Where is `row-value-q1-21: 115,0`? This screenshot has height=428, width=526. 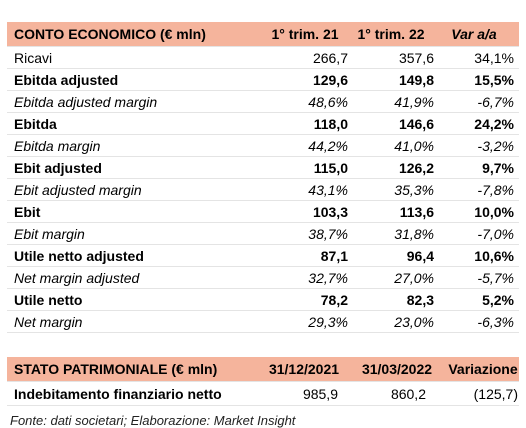
row-value-q1-21: 115,0 is located at coordinates (330, 167).